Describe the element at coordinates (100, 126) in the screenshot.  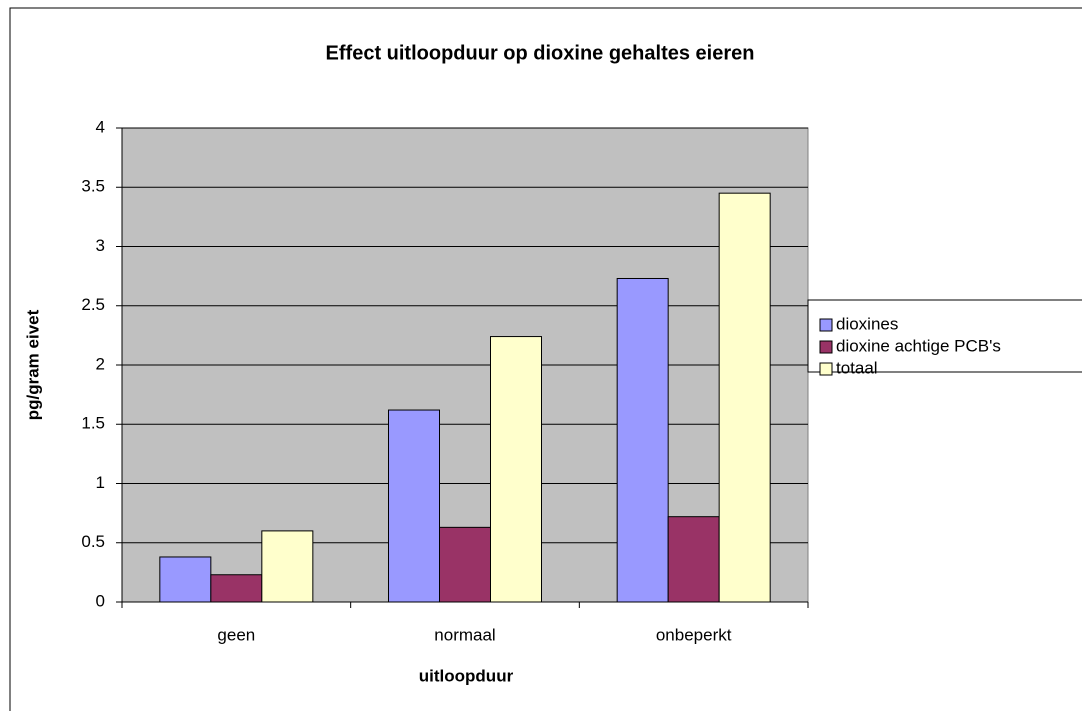
I see `y-tick-label: 4` at that location.